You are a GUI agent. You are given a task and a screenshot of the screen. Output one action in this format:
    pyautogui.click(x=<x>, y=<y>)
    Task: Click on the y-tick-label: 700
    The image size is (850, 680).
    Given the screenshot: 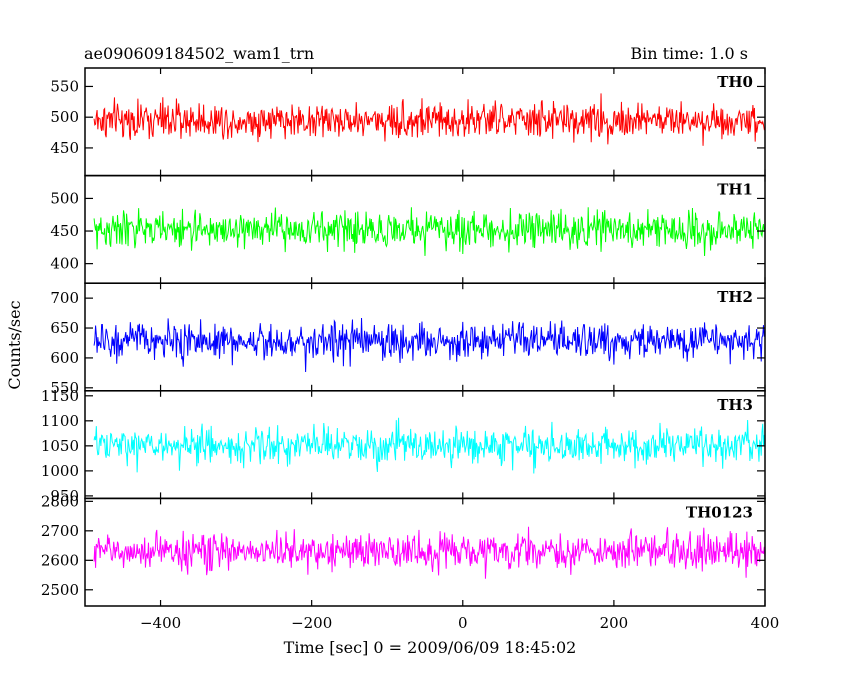 What is the action you would take?
    pyautogui.click(x=64, y=298)
    